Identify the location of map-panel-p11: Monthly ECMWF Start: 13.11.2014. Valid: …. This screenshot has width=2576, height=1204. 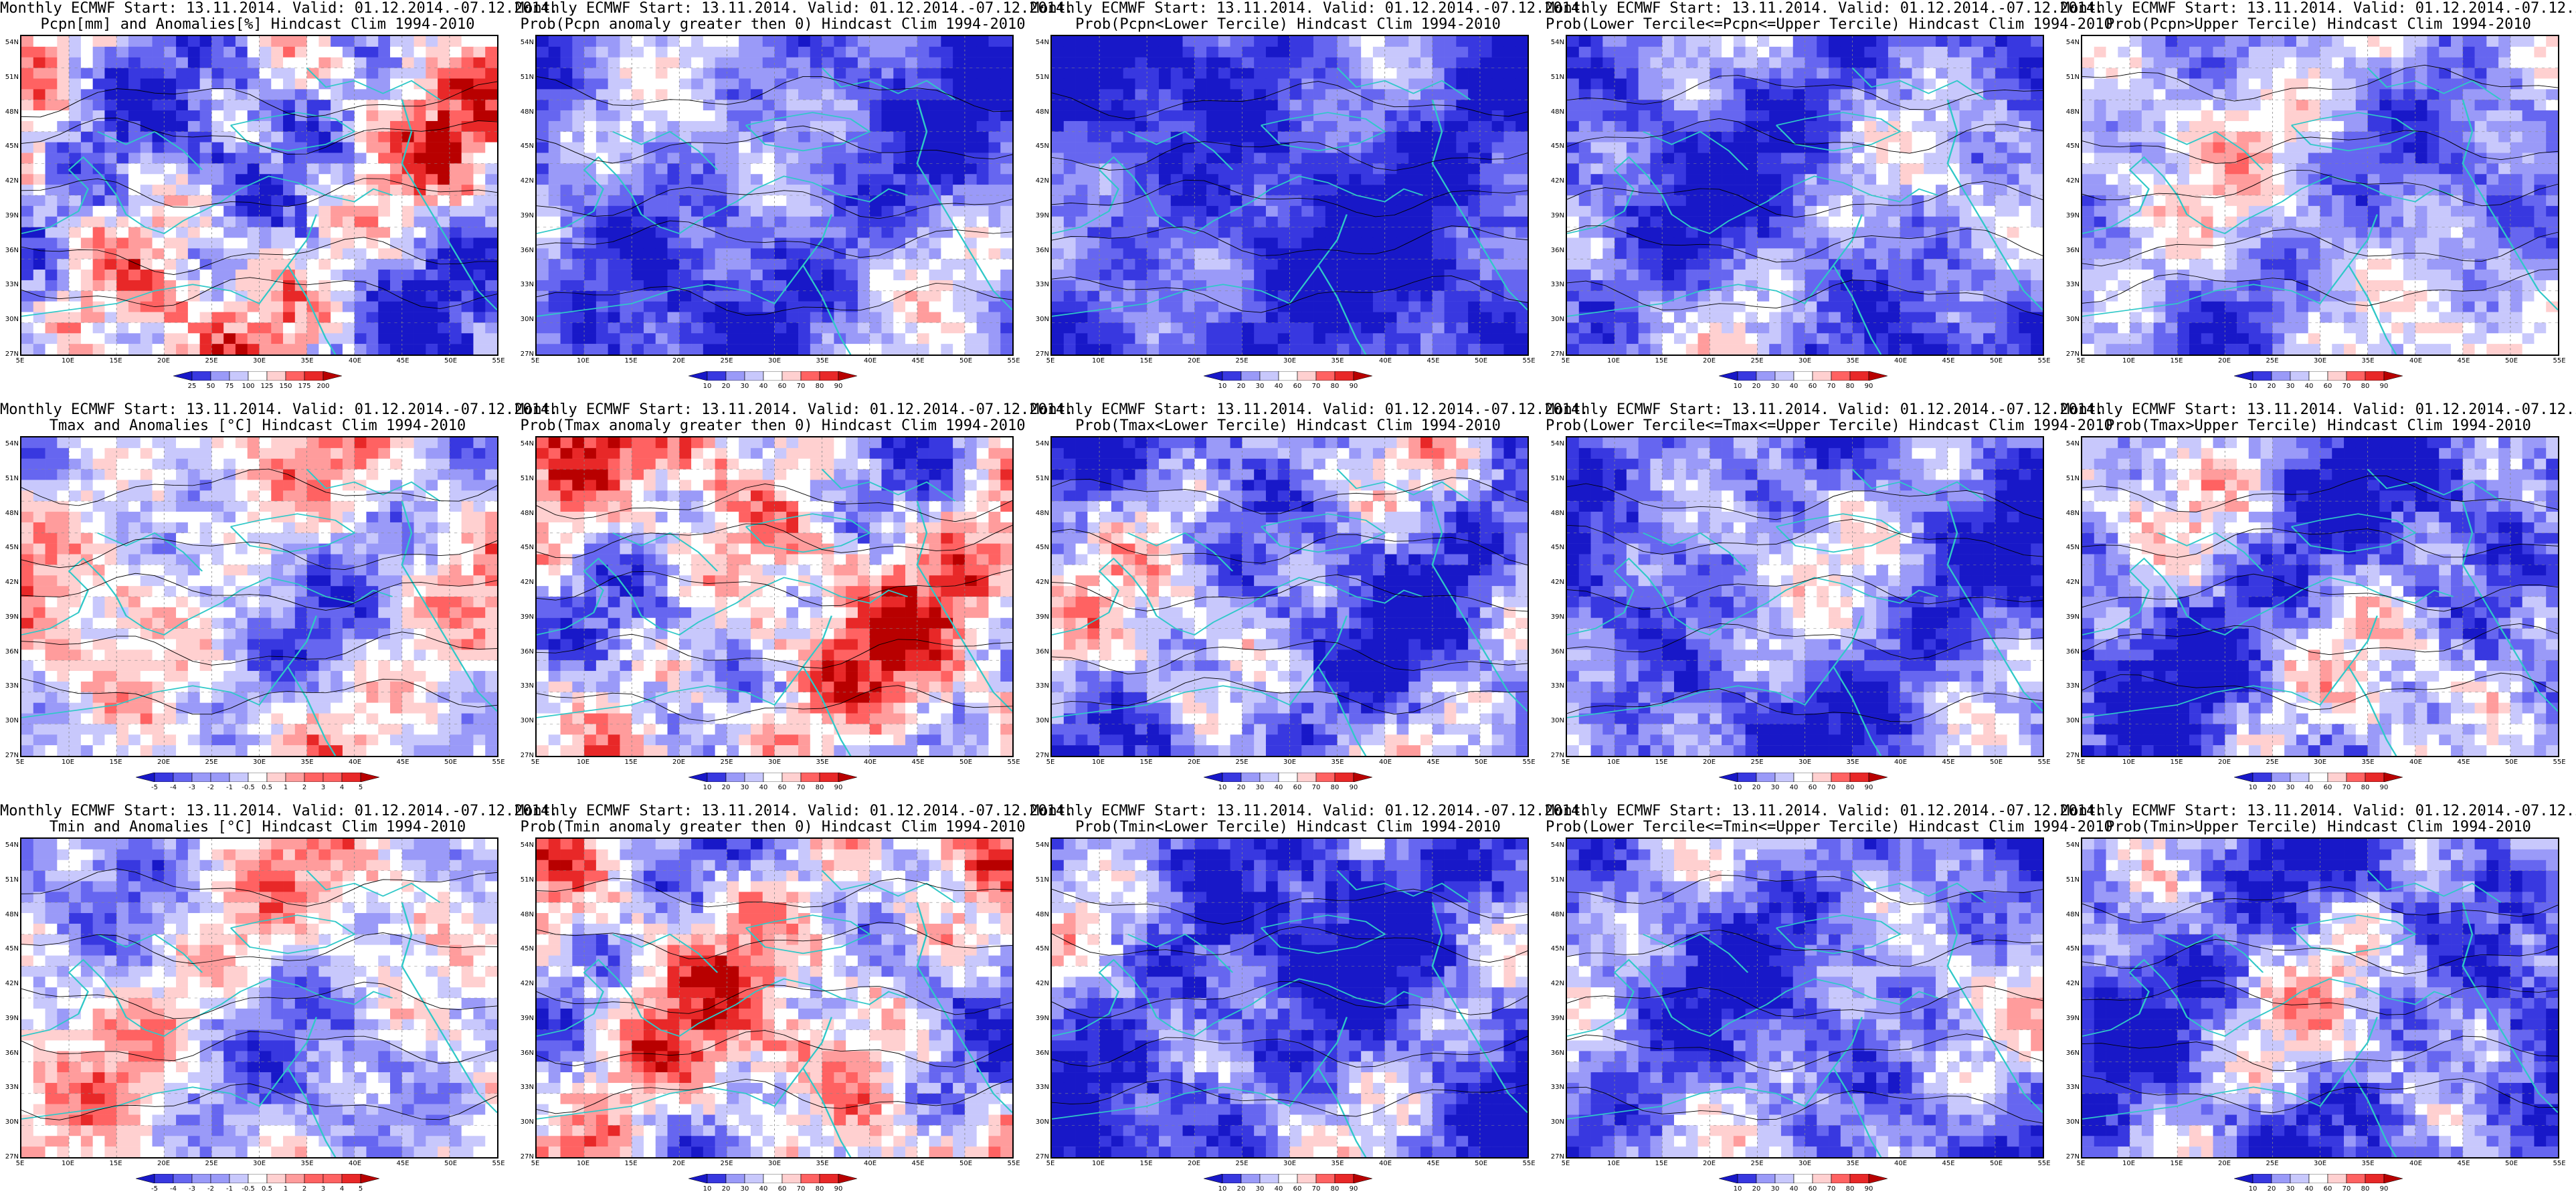
(279, 1003).